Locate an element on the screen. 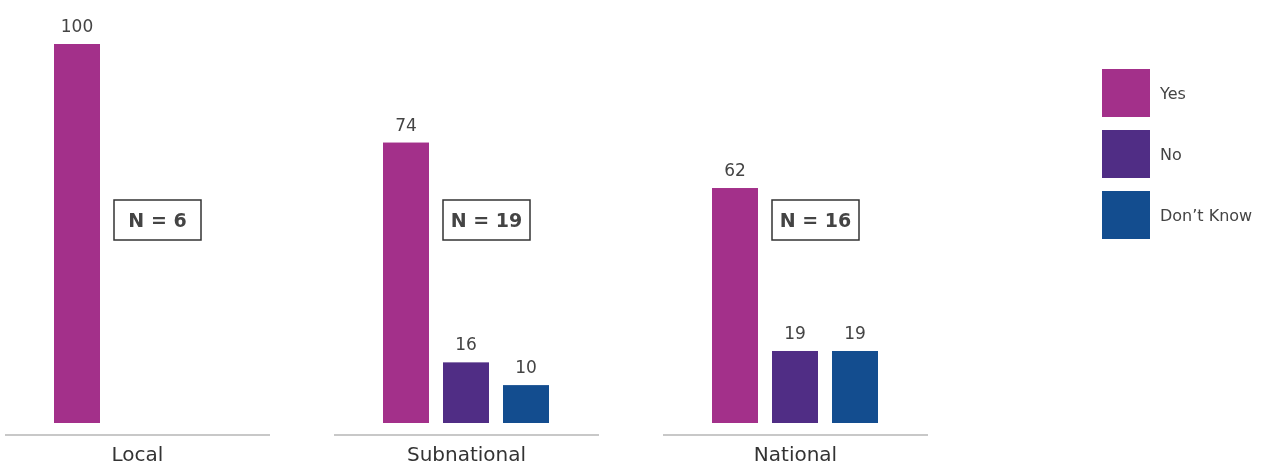  annotation: N = 16 is located at coordinates (815, 220).